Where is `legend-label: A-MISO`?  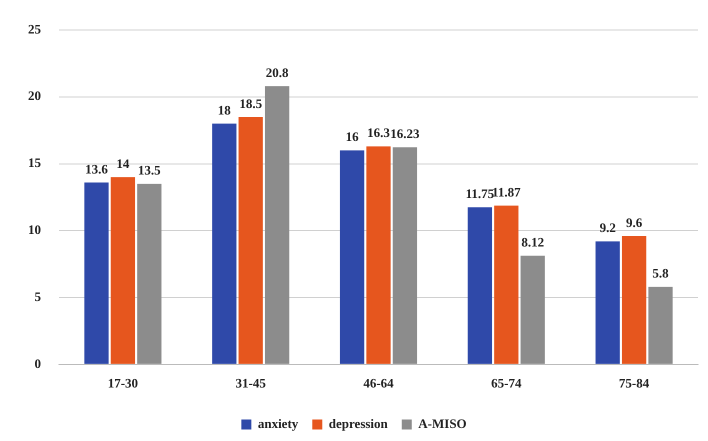
legend-label: A-MISO is located at coordinates (442, 423).